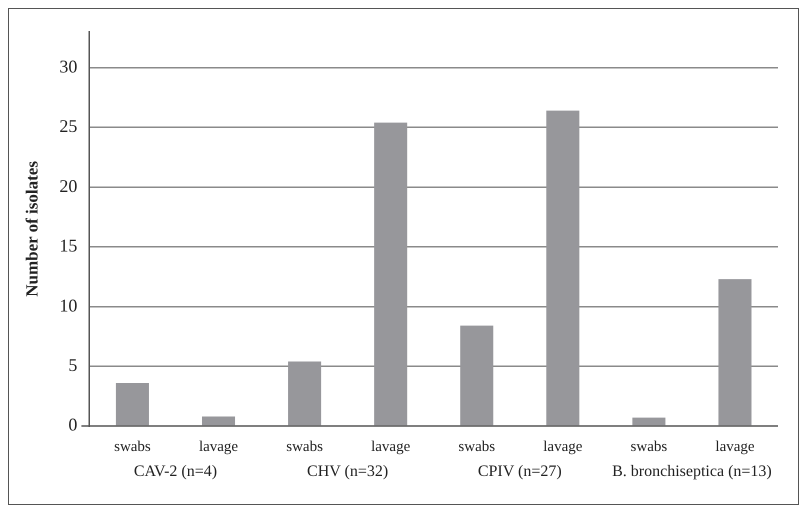  Describe the element at coordinates (73, 365) in the screenshot. I see `y-tick-label: 5` at that location.